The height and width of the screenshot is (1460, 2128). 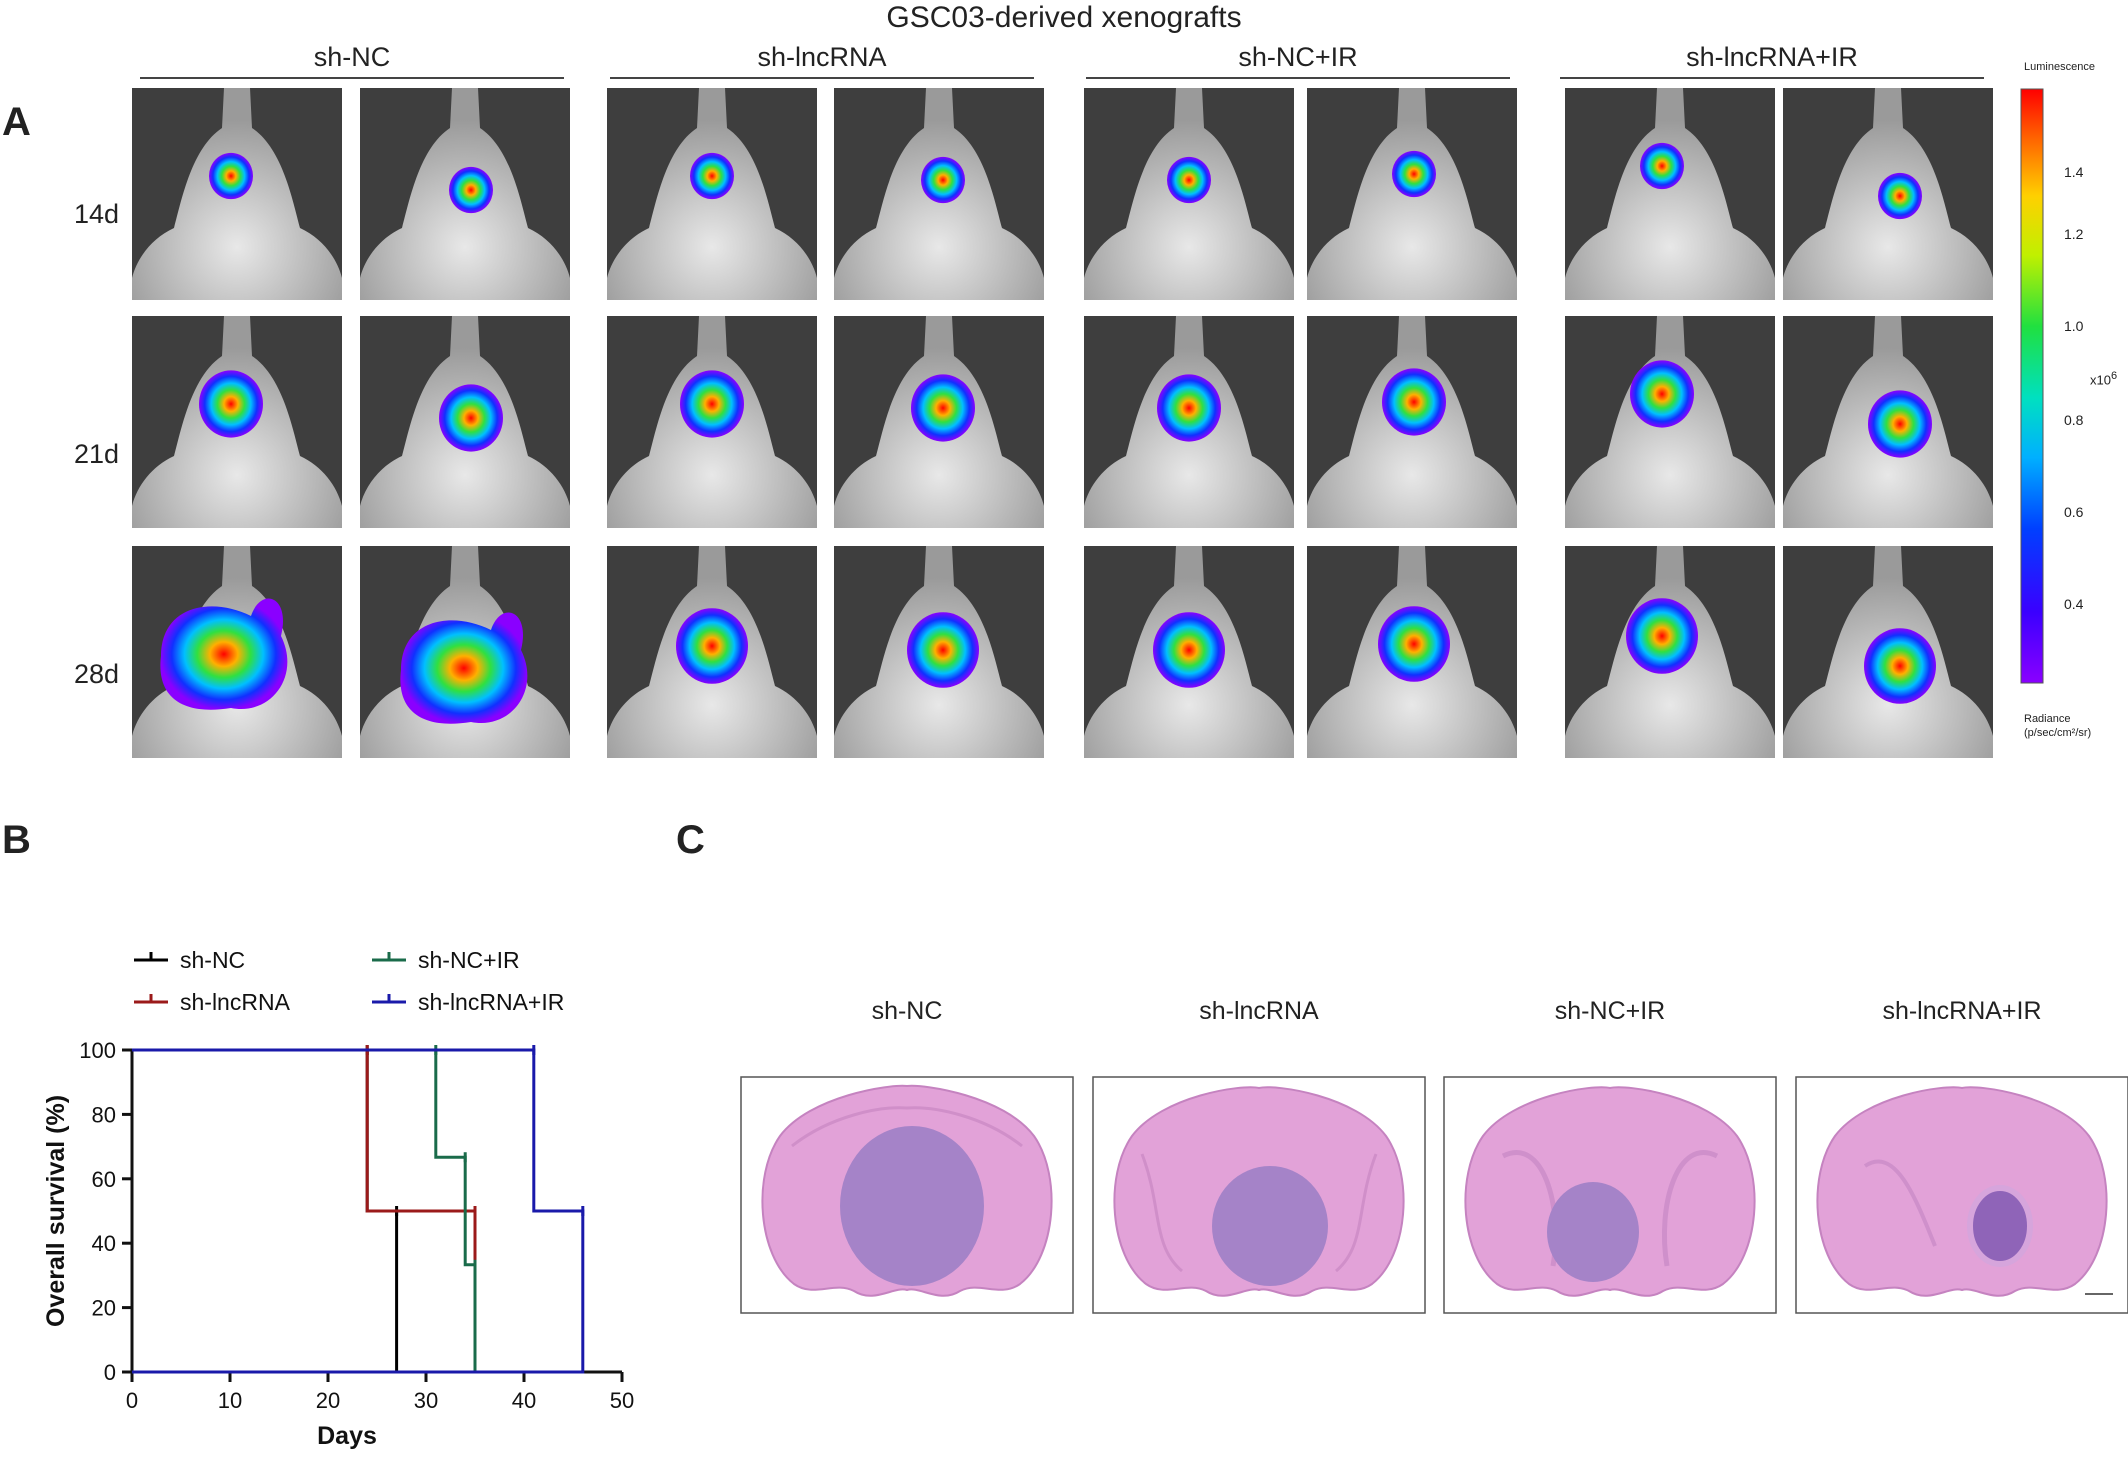 What do you see at coordinates (1259, 1011) in the screenshot?
I see `he-label-sh-lncrna: sh-lncRNA` at bounding box center [1259, 1011].